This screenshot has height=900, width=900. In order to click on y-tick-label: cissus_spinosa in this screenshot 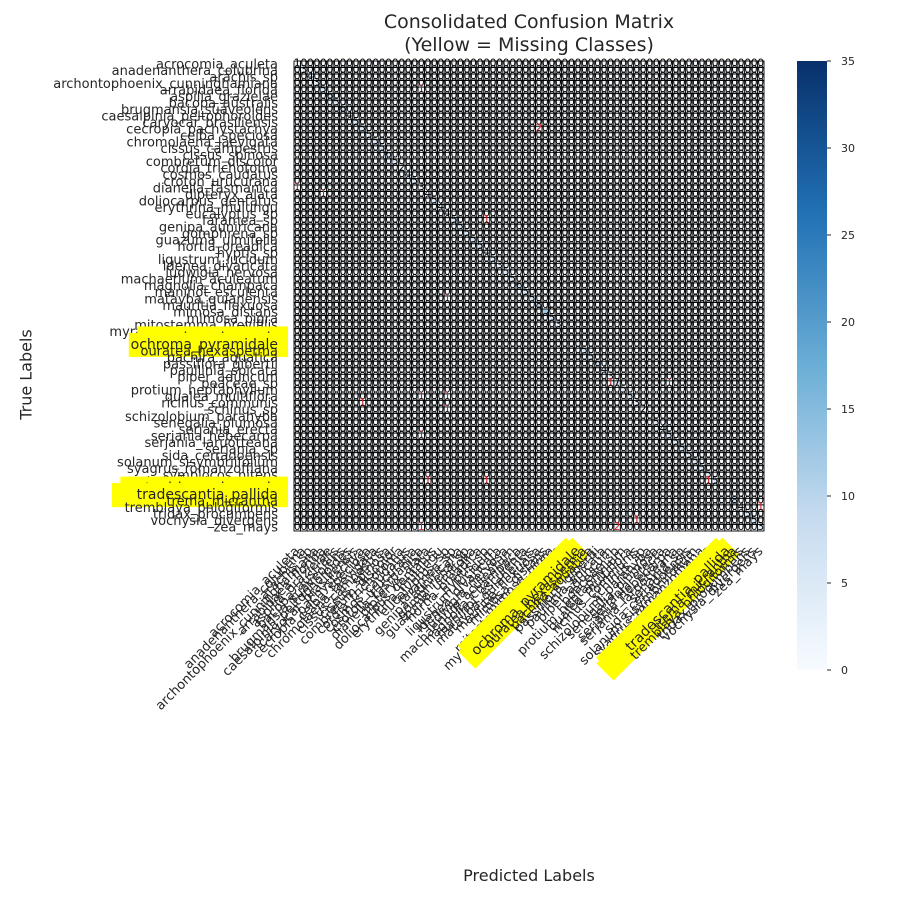, I will do `click(230, 156)`.